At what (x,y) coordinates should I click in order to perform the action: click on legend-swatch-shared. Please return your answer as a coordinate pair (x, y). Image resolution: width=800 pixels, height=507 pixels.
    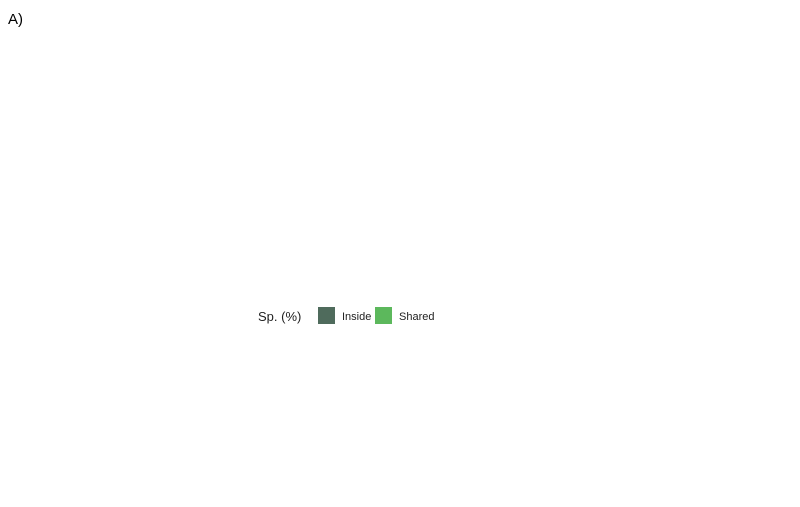
    Looking at the image, I should click on (383, 315).